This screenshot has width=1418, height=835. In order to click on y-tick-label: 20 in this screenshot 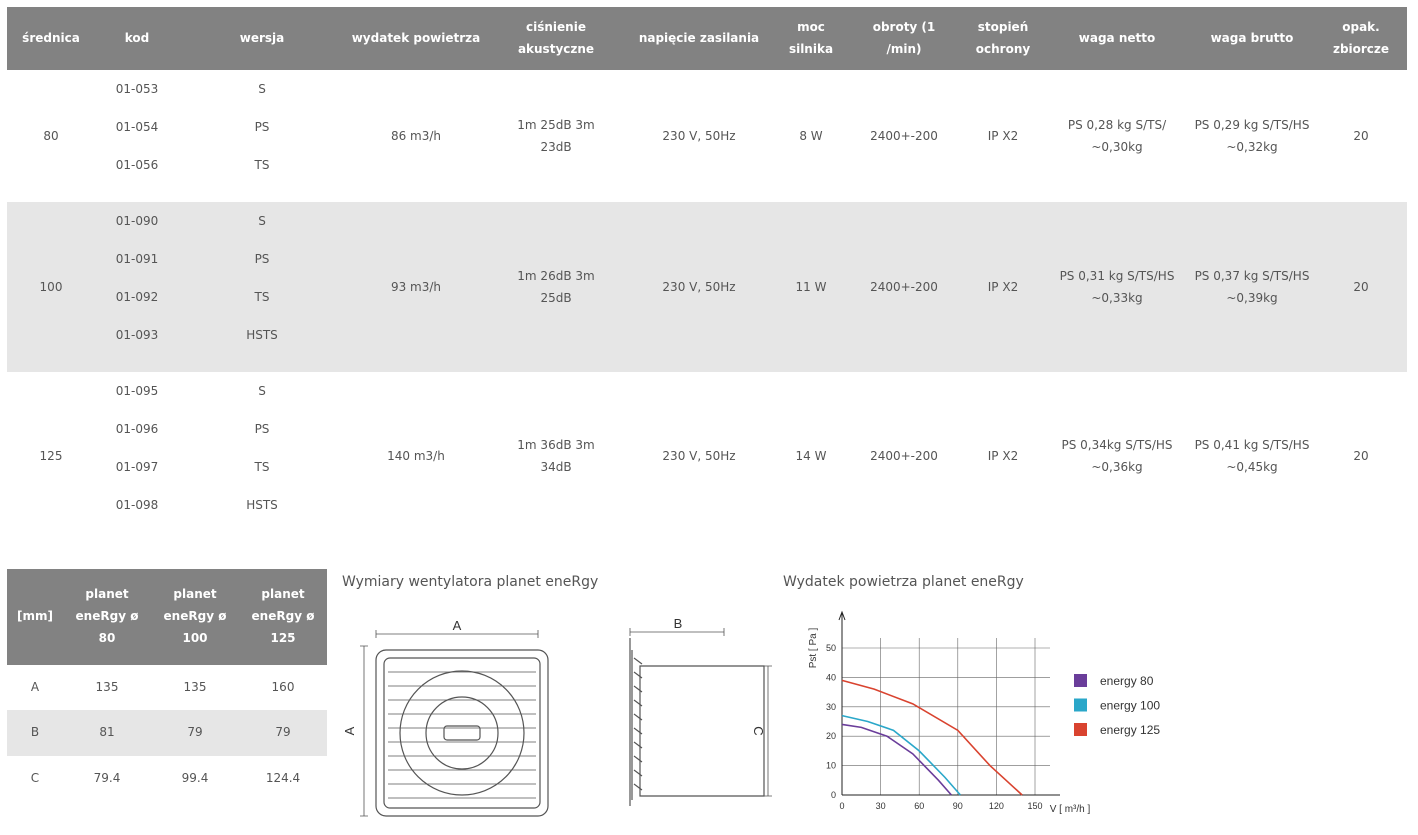, I will do `click(831, 736)`.